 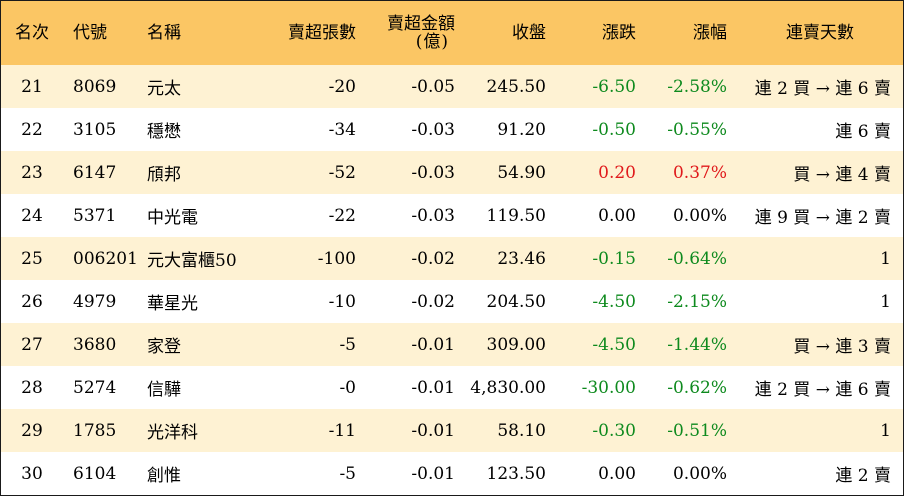 What do you see at coordinates (614, 430) in the screenshot?
I see `cell-change: -0.30` at bounding box center [614, 430].